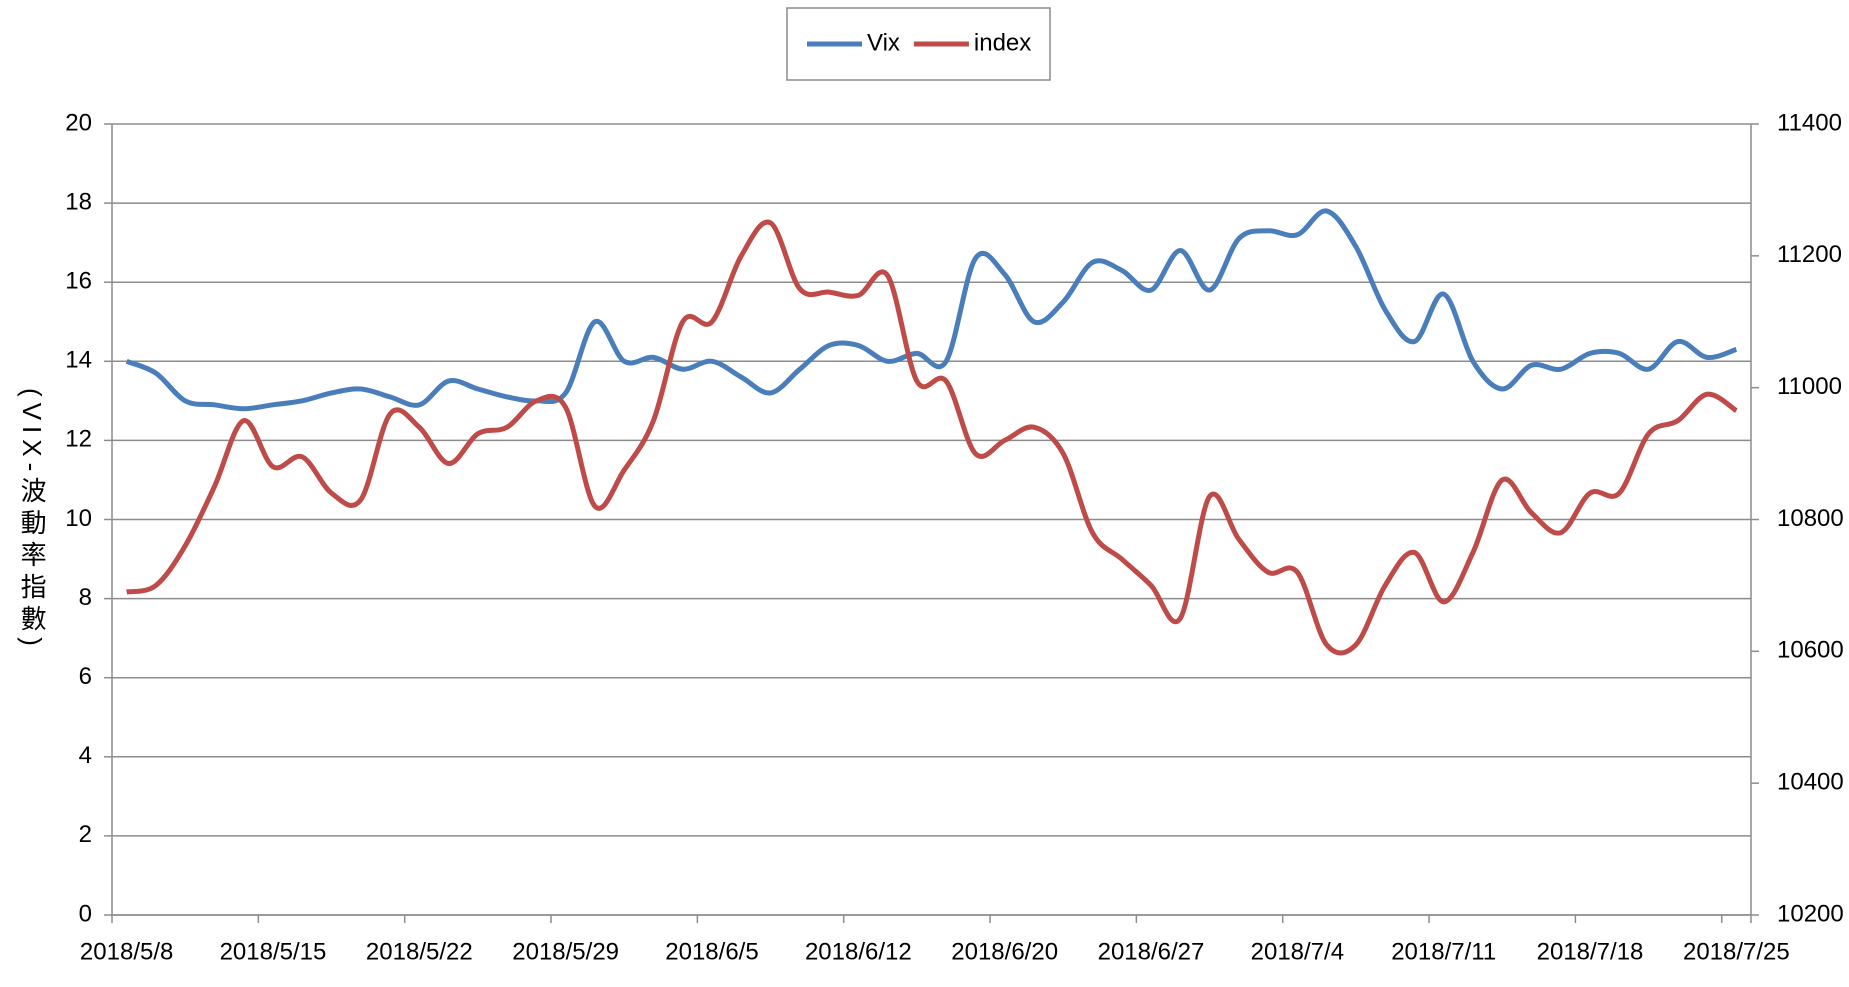 Image resolution: width=1849 pixels, height=987 pixels. I want to click on x-tick-label: 2018/6/20, so click(1004, 951).